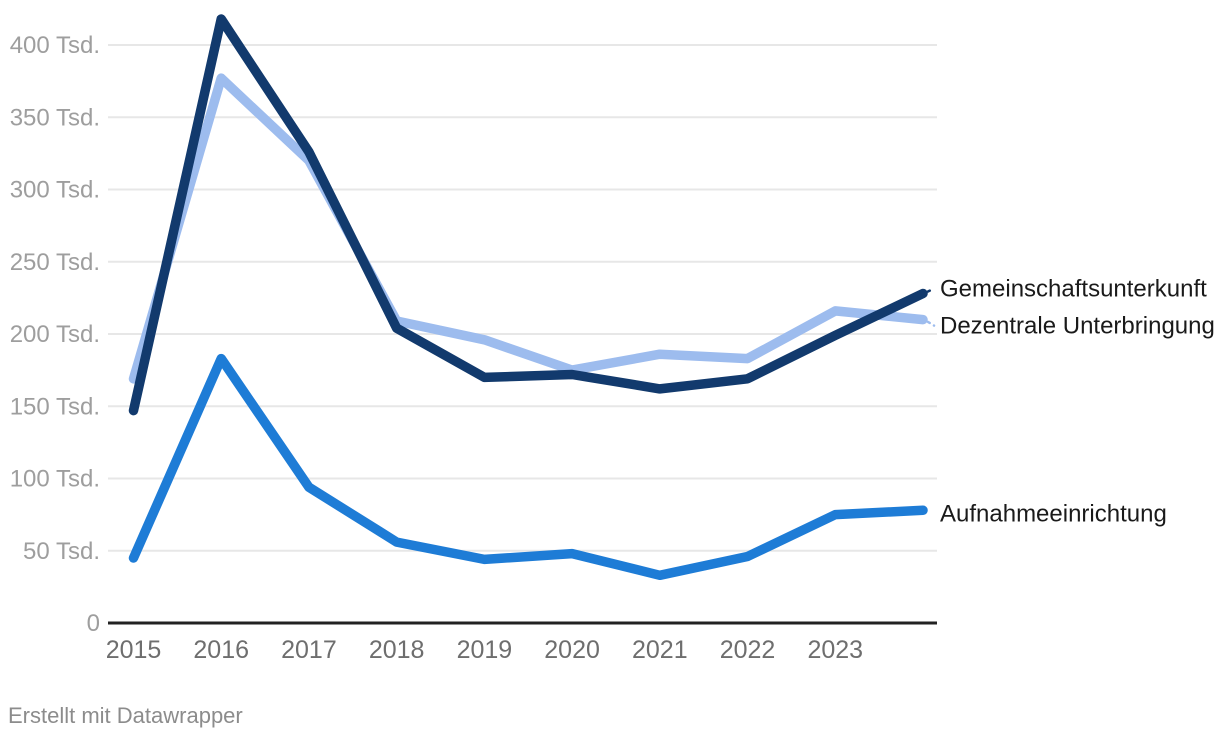  Describe the element at coordinates (748, 650) in the screenshot. I see `x-tick-label: 2022` at that location.